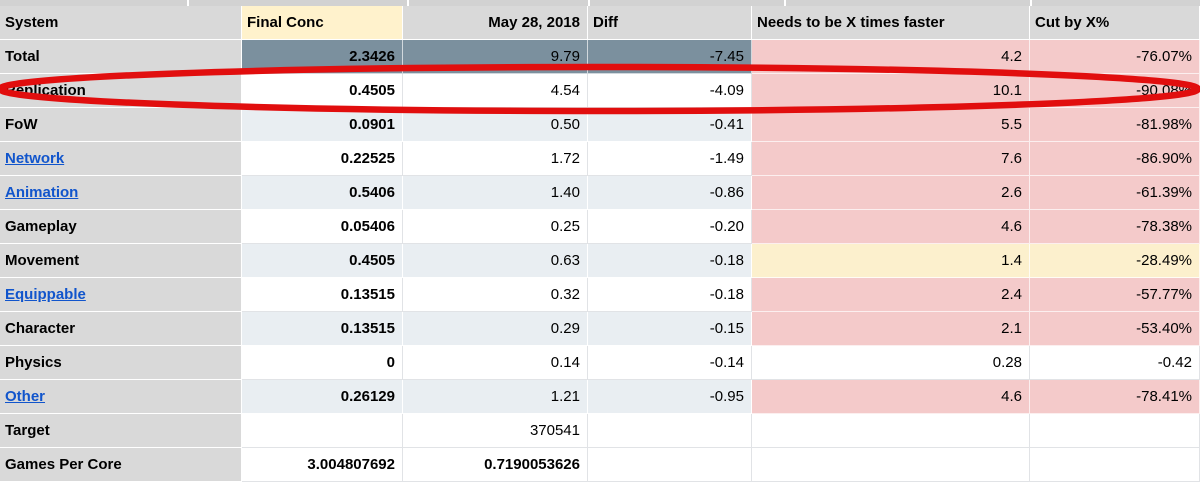 Image resolution: width=1200 pixels, height=482 pixels. I want to click on system-link: Equippable, so click(45, 294).